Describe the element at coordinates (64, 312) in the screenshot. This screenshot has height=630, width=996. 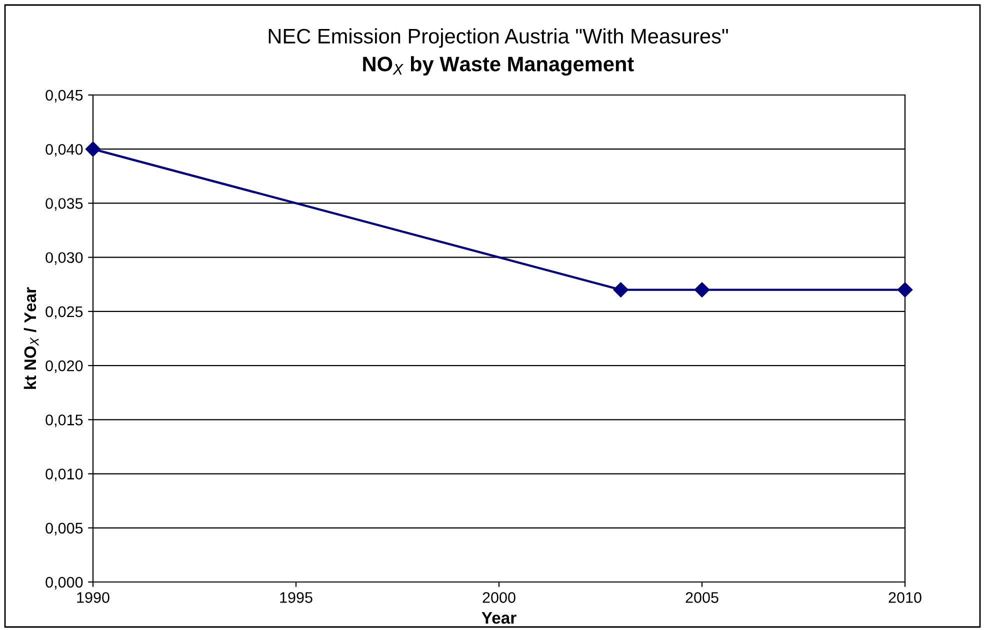
I see `y-tick-label: 0,025` at that location.